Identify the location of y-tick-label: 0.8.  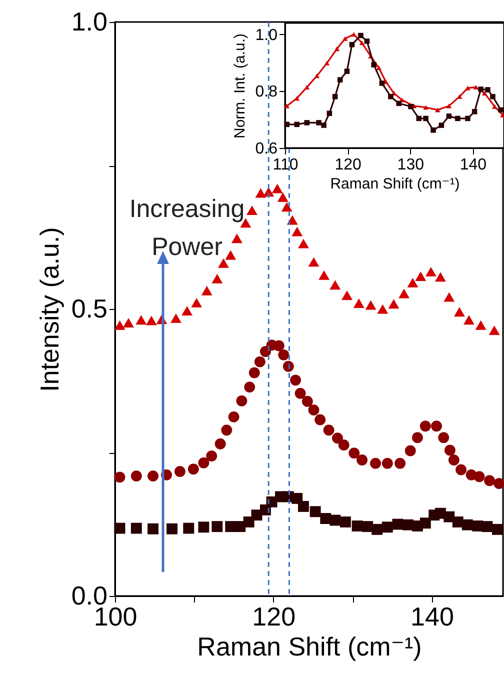
(266, 92).